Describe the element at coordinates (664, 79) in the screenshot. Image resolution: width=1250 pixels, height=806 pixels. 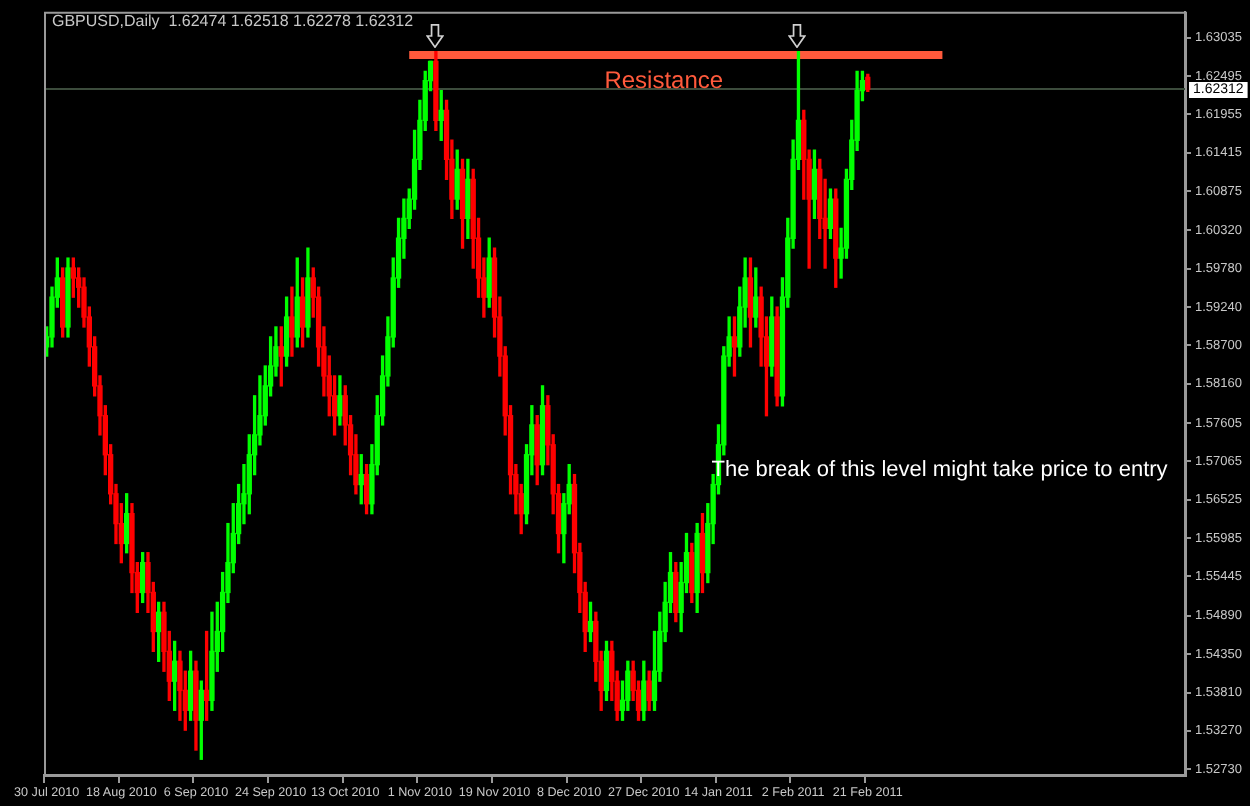
I see `series-label: Resistance` at that location.